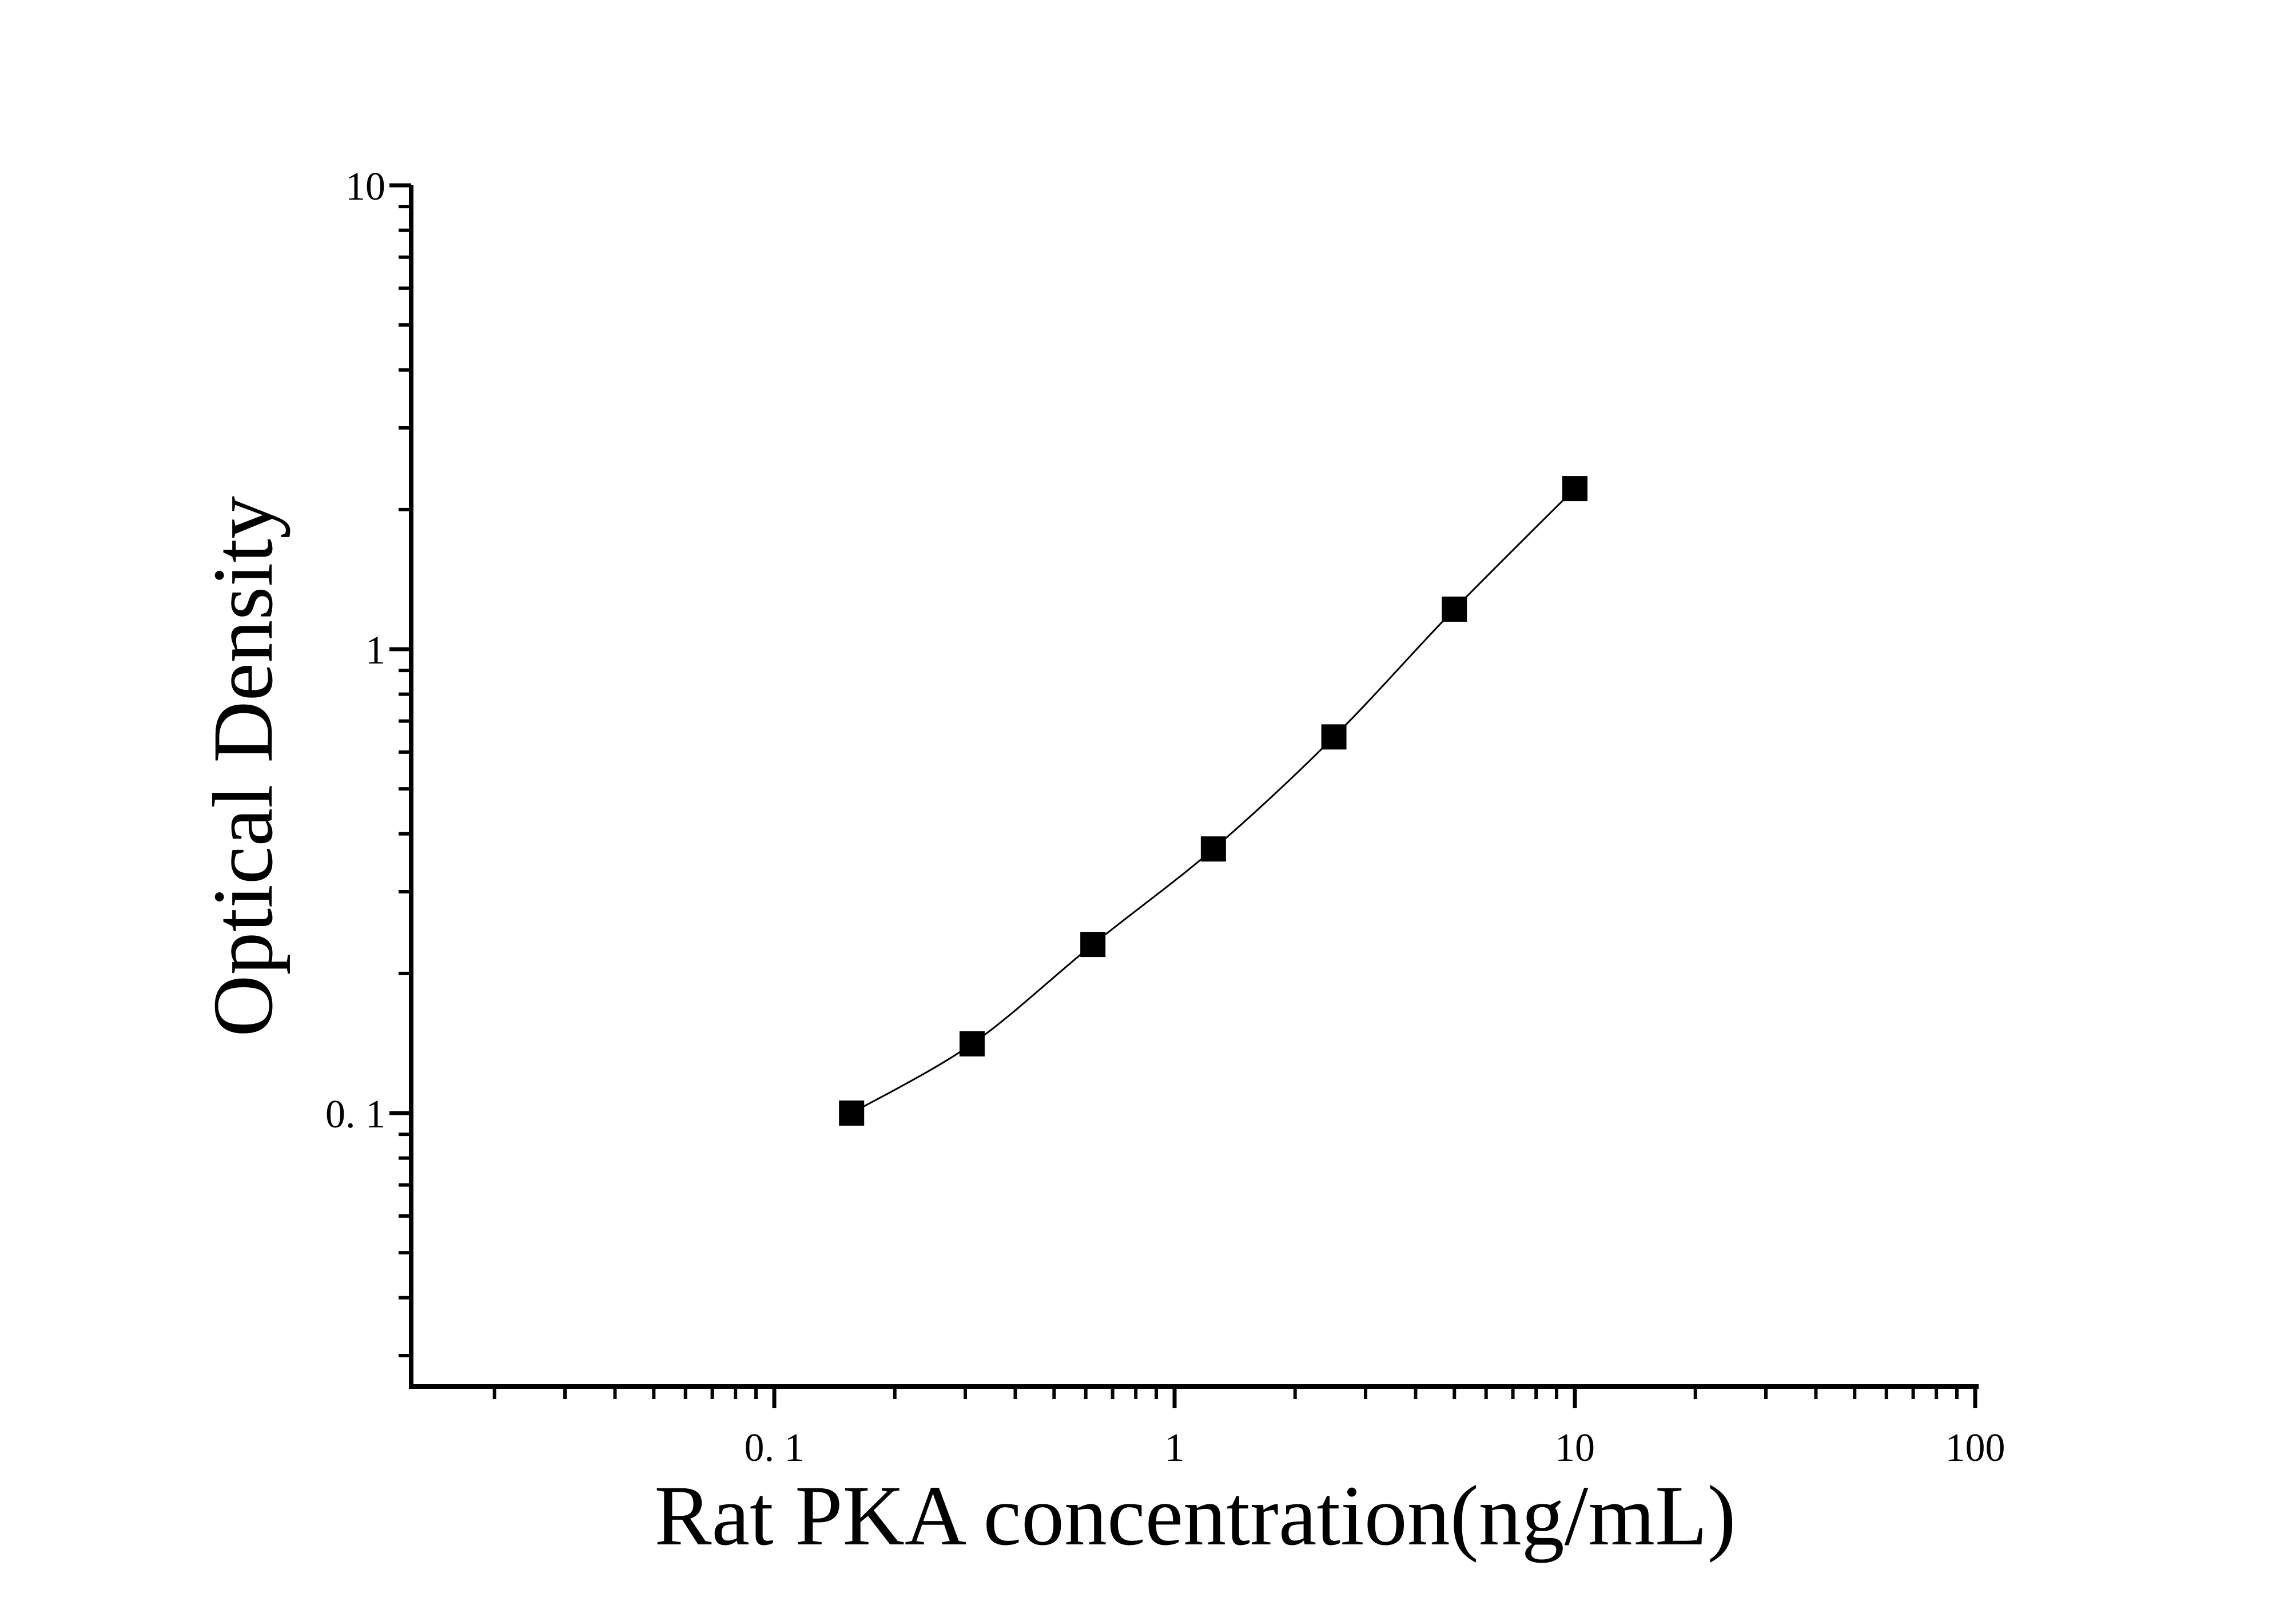 The image size is (2296, 1605). What do you see at coordinates (1575, 1448) in the screenshot?
I see `x-tick-label: 10` at bounding box center [1575, 1448].